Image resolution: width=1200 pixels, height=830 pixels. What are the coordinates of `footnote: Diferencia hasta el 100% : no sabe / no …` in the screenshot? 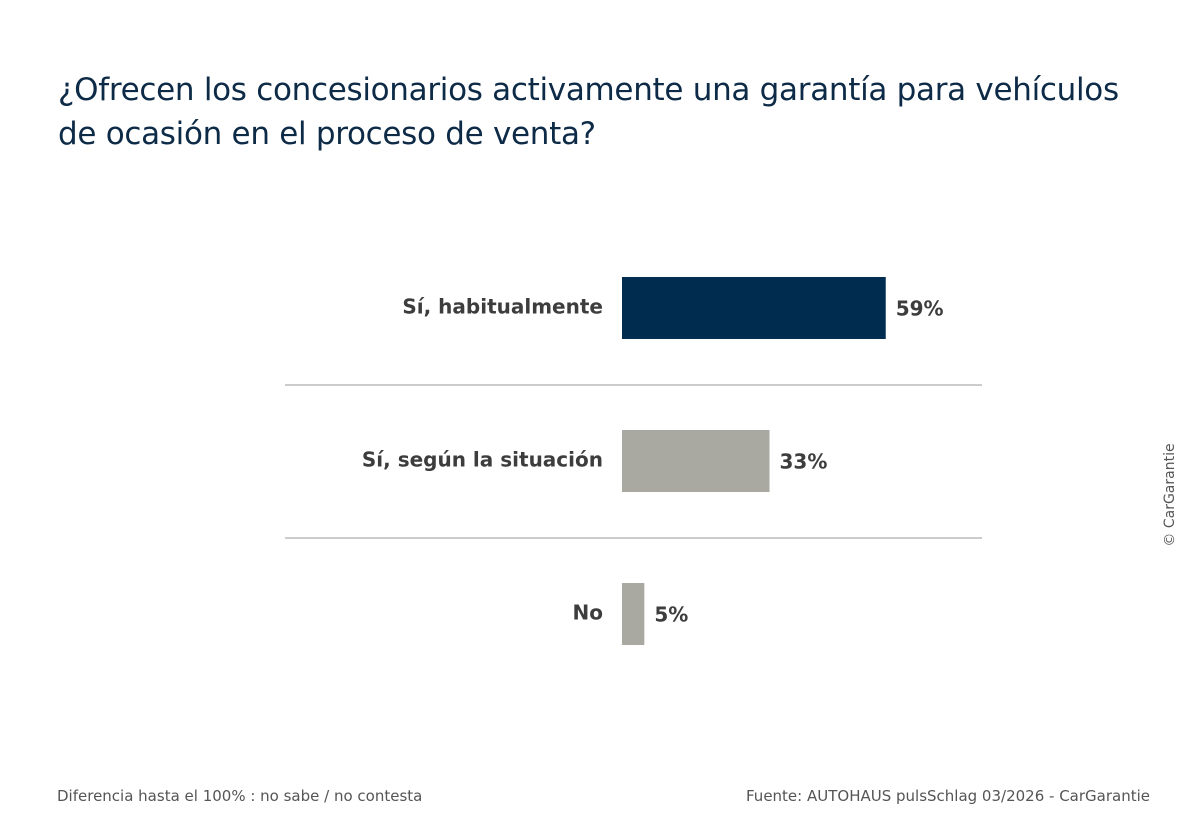 It's located at (240, 796).